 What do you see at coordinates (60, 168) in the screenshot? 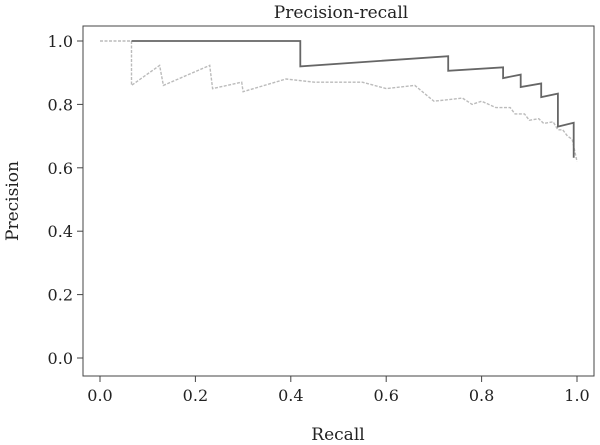
I see `y-tick-label: 0.6` at bounding box center [60, 168].